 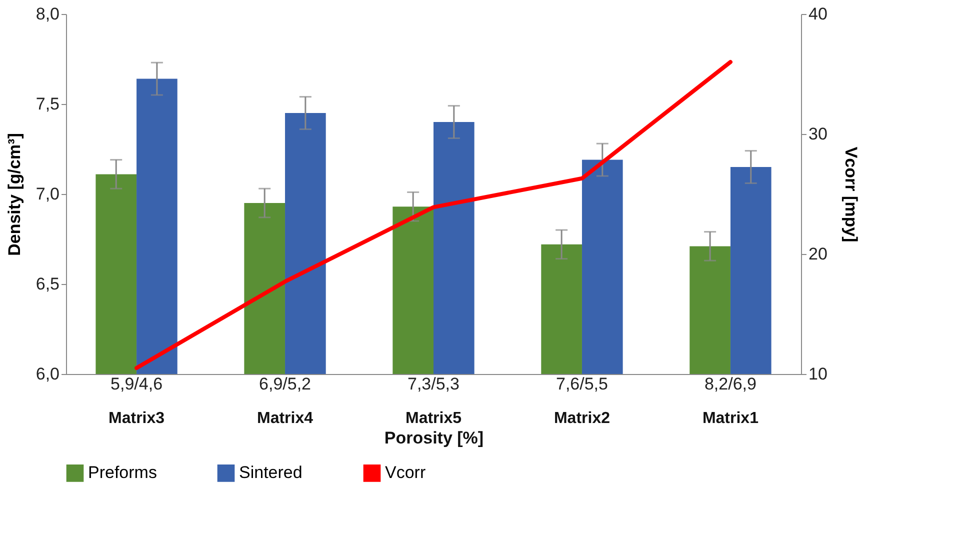 I want to click on x-tick-label: 7,6/5,5, so click(x=582, y=384).